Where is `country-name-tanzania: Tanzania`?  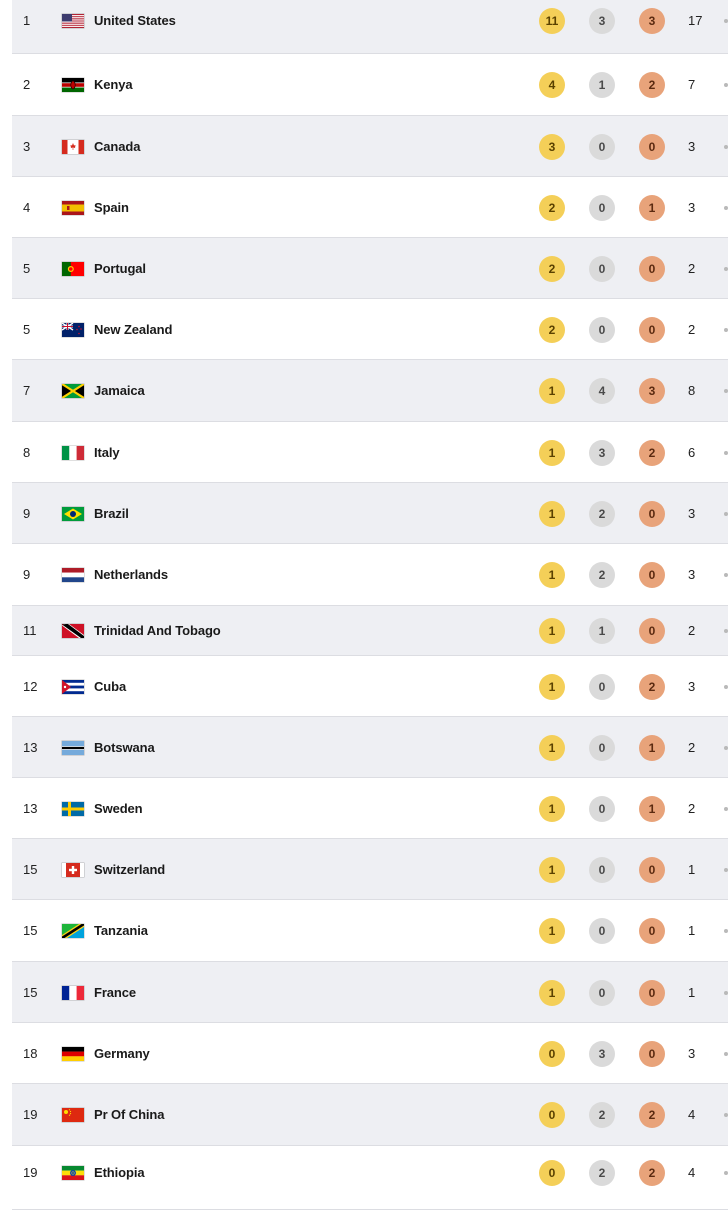
country-name-tanzania: Tanzania is located at coordinates (121, 930).